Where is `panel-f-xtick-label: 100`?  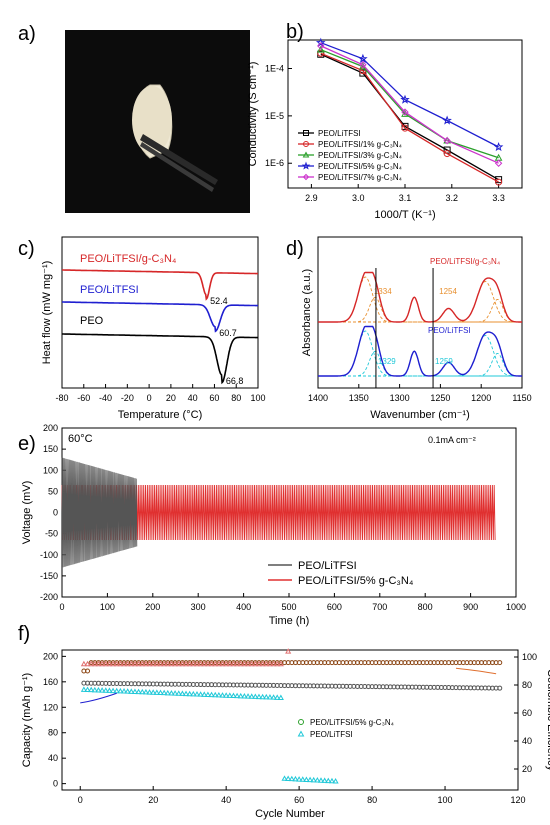
panel-f-xtick-label: 100 is located at coordinates (445, 800).